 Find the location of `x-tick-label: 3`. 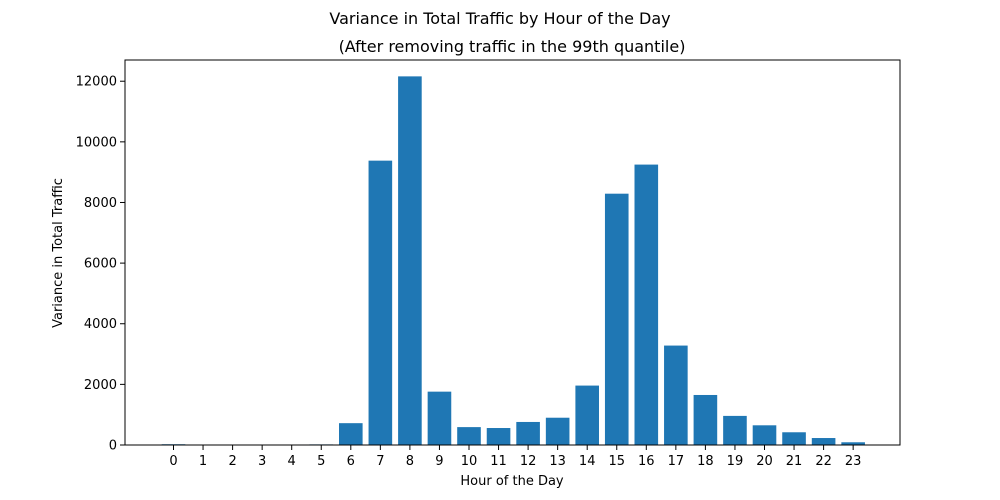

x-tick-label: 3 is located at coordinates (262, 461).